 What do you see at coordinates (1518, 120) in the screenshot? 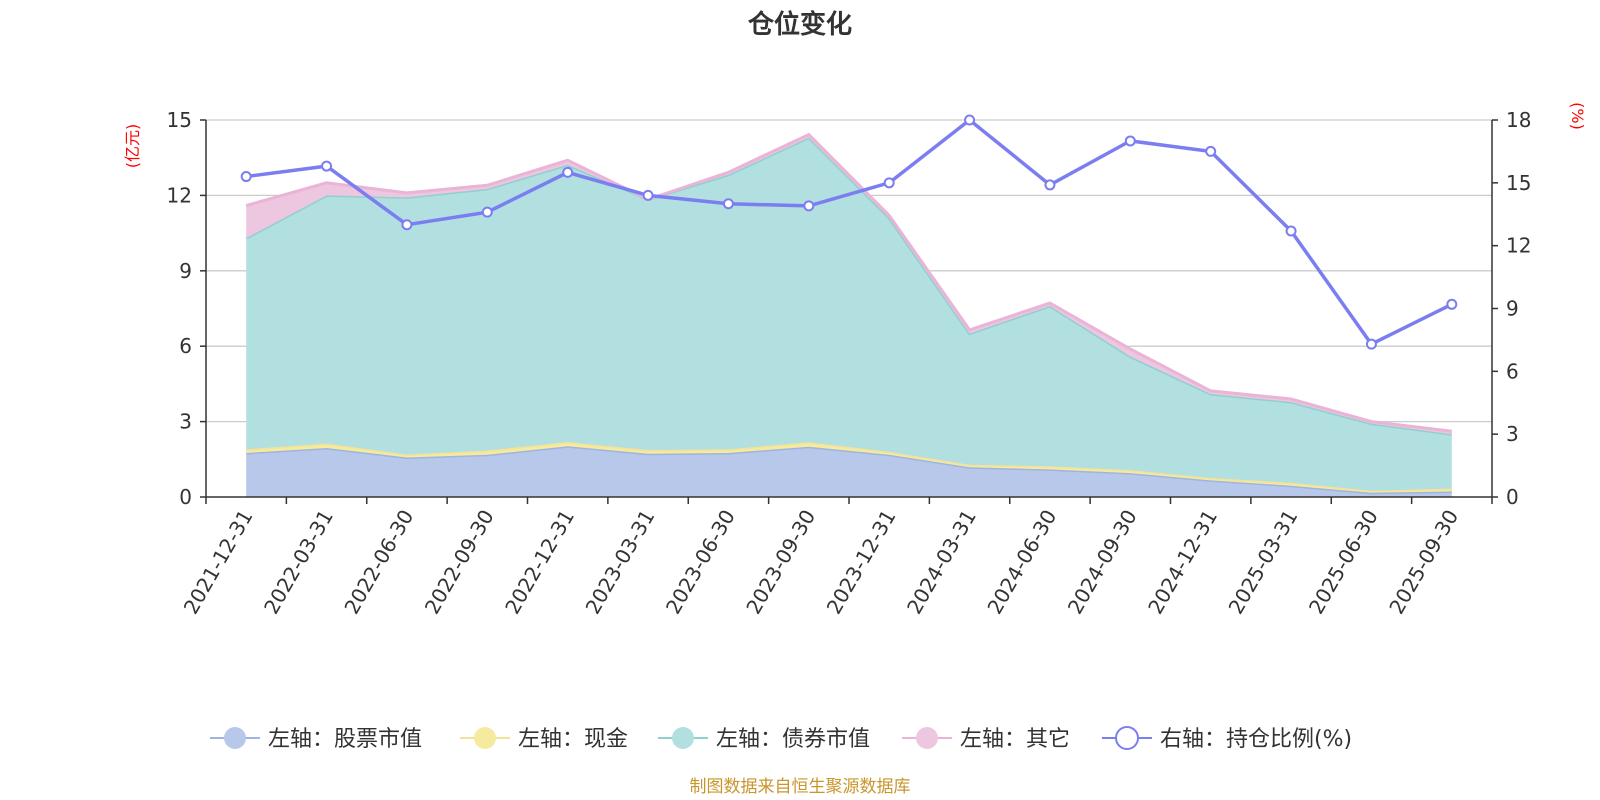
I see `right-tick-label: 18` at bounding box center [1518, 120].